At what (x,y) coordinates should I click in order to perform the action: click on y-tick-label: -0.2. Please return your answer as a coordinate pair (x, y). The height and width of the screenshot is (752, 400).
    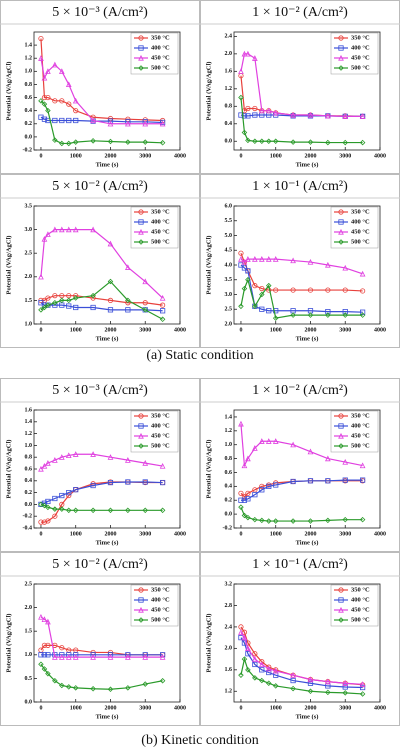
    Looking at the image, I should click on (28, 150).